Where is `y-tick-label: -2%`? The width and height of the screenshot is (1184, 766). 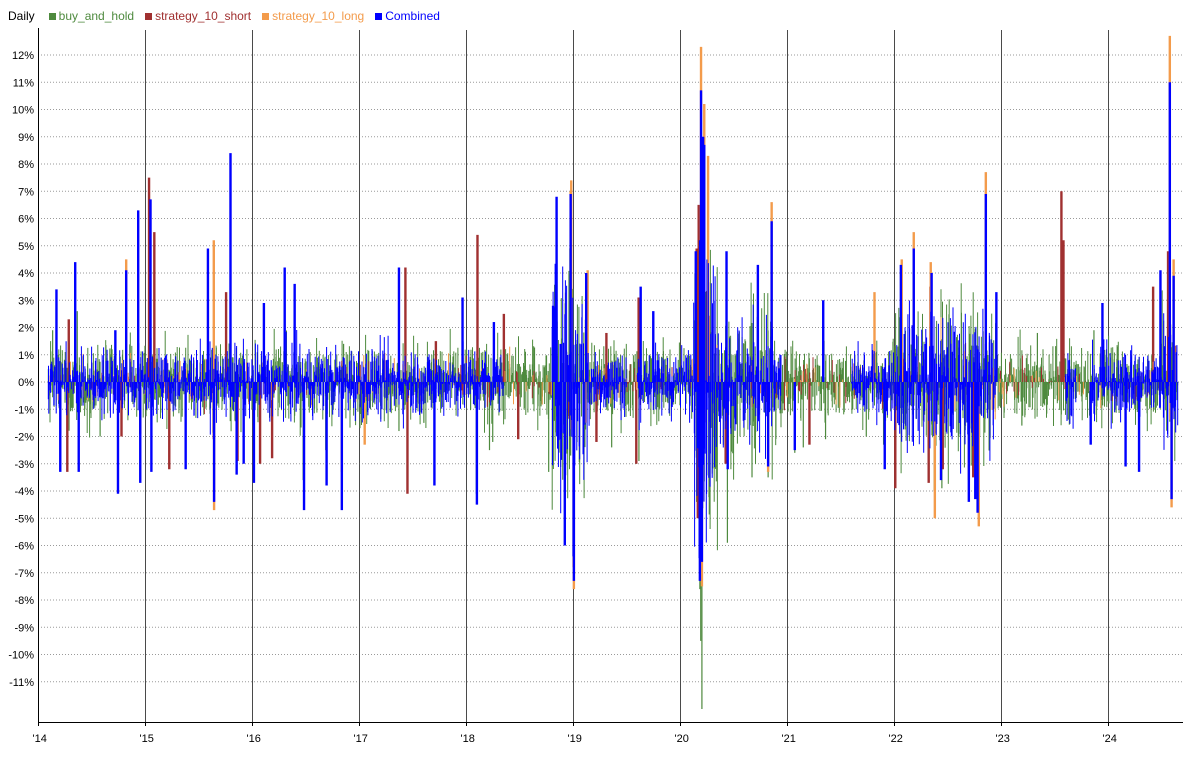 y-tick-label: -2% is located at coordinates (24, 438).